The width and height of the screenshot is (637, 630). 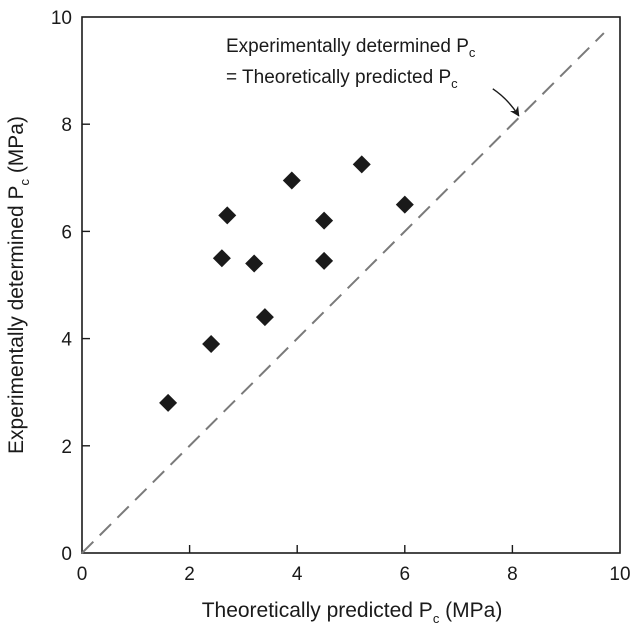 I want to click on x-tick-label: 10, so click(x=619, y=574).